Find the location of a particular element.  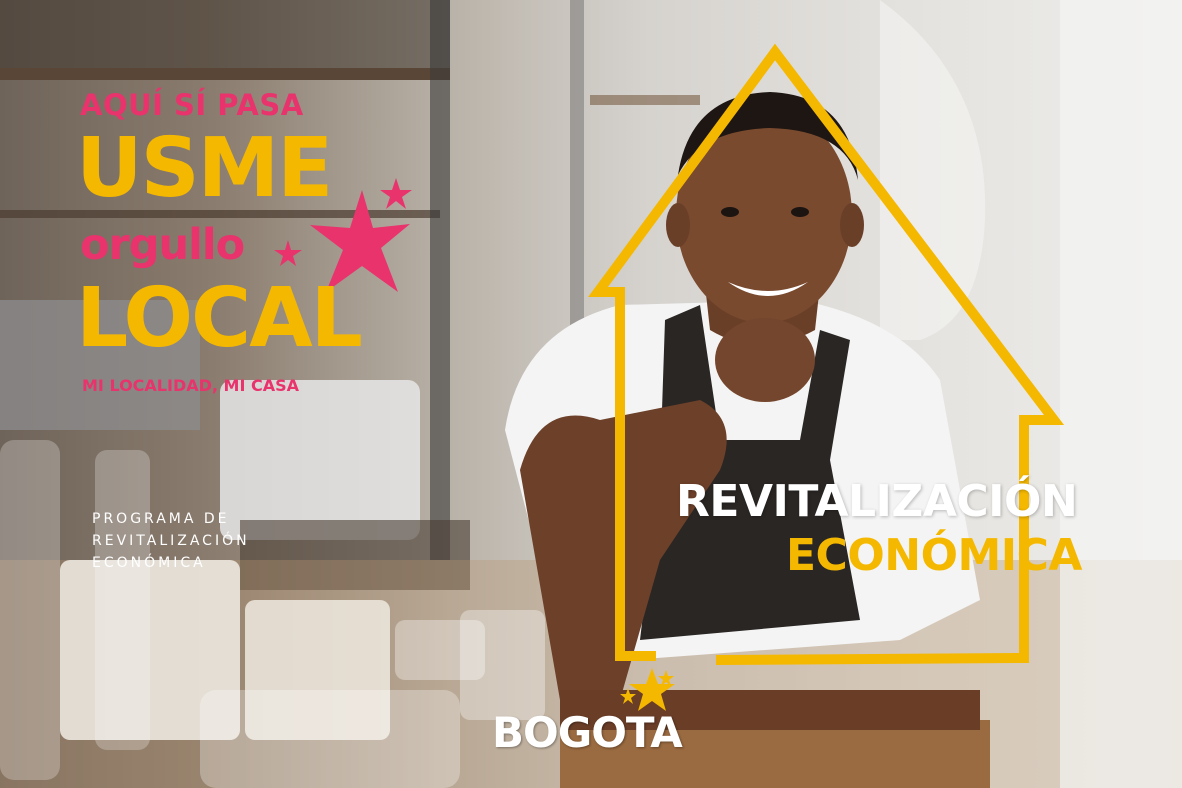

program-line: REVITALIZACIÓN is located at coordinates (171, 541).